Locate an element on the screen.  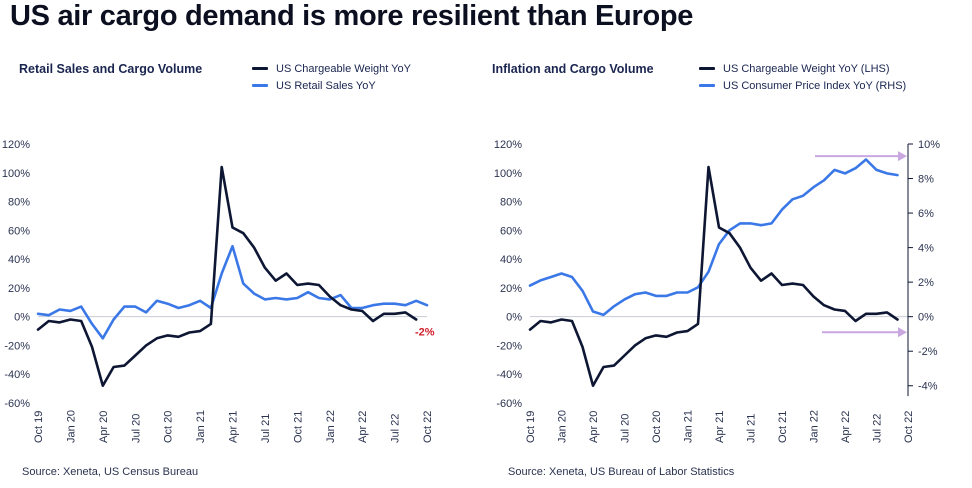
legend-label: US Retail Sales YoY is located at coordinates (326, 85).